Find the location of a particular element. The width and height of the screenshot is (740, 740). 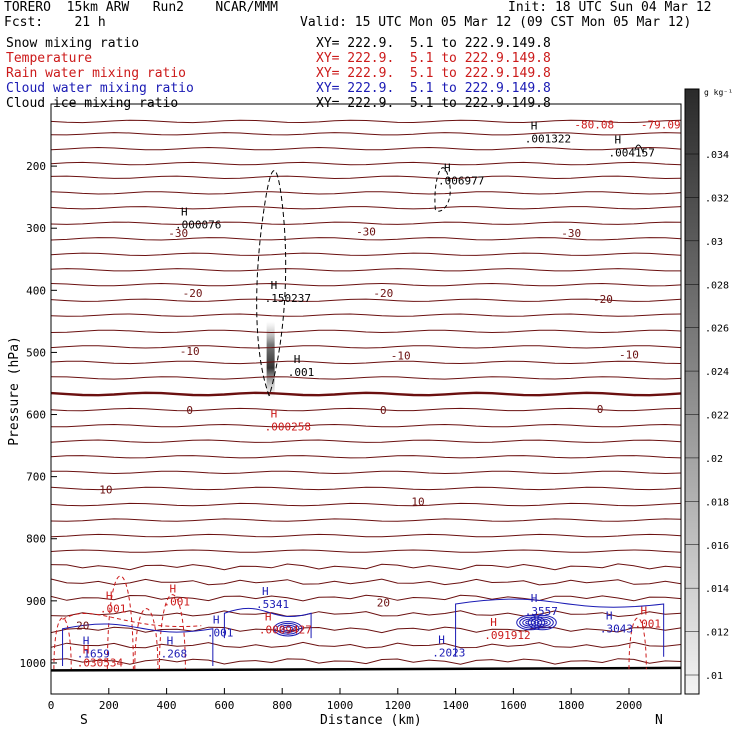

colorbar-label: .018 is located at coordinates (717, 502).